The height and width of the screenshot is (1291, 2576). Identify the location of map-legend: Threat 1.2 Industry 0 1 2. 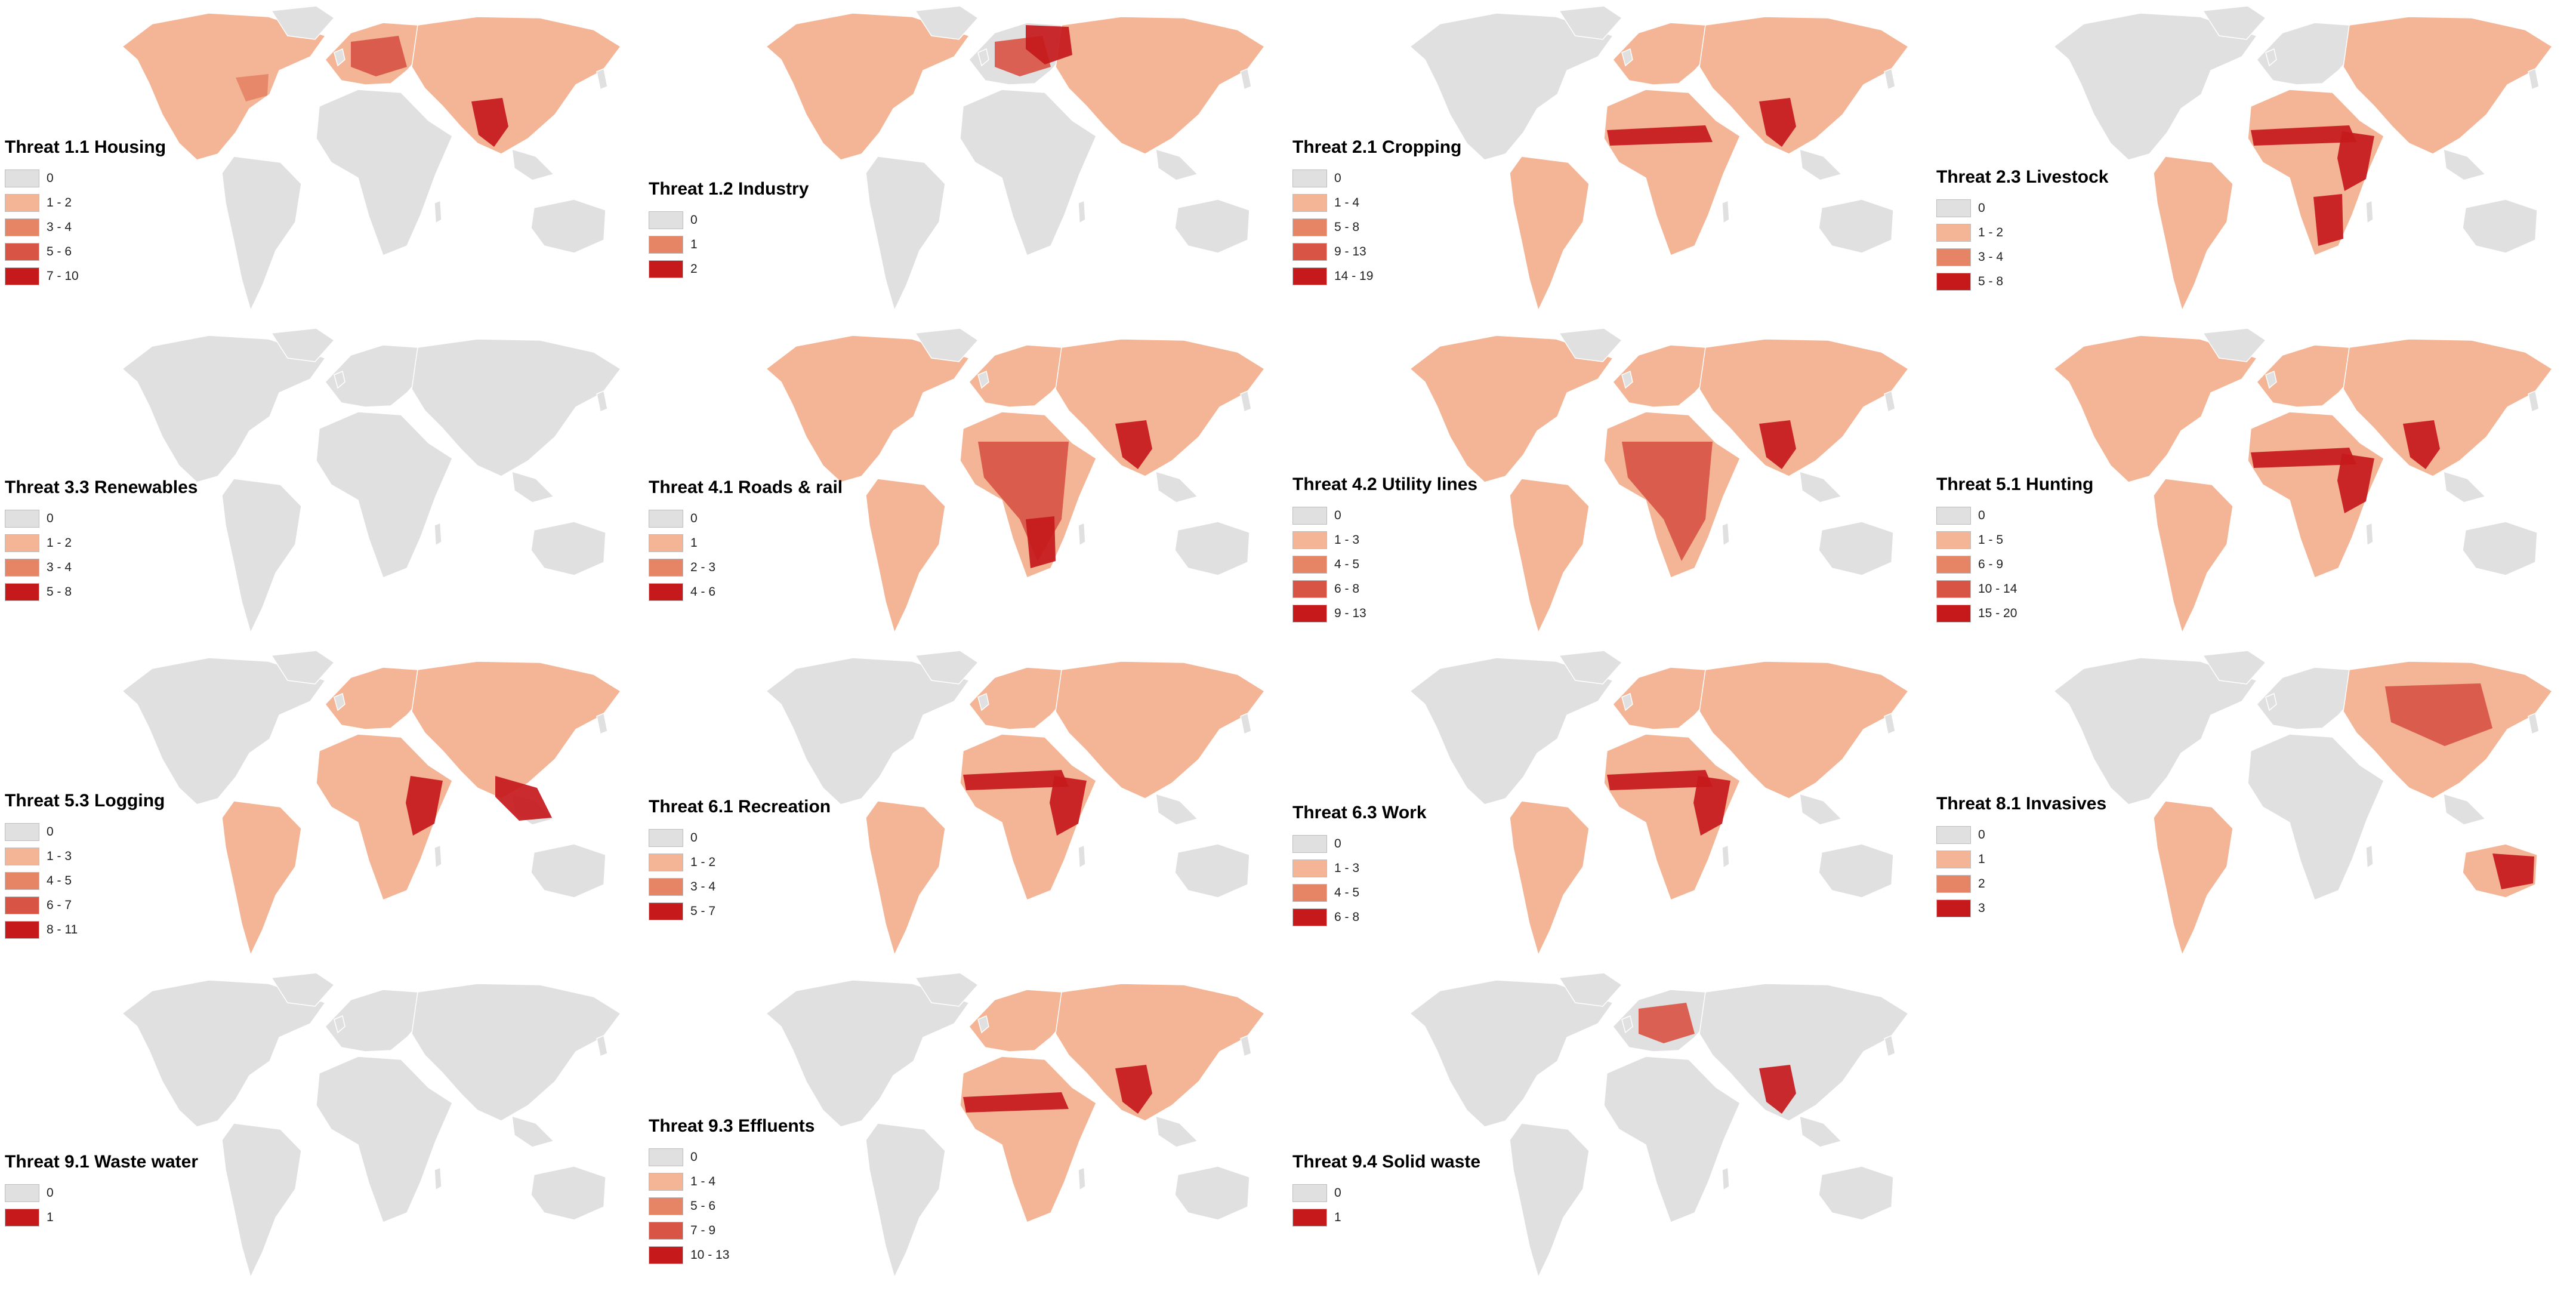
(729, 230).